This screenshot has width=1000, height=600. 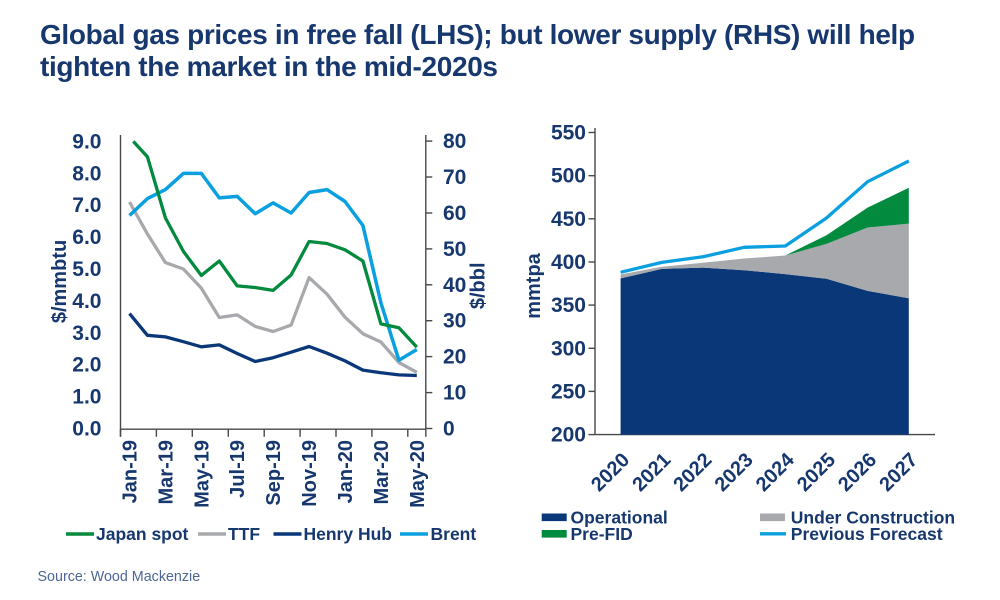 I want to click on svg-text: 9.0, so click(x=86, y=141).